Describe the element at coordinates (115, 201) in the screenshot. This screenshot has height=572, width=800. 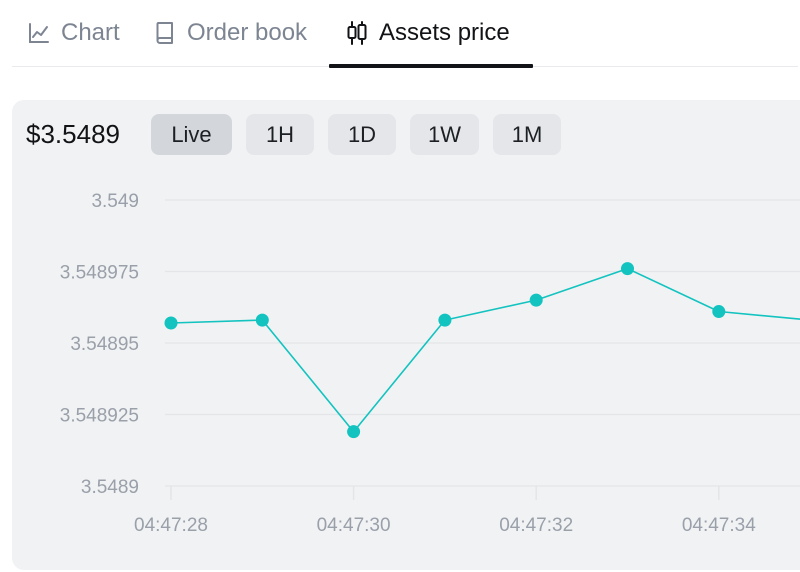
I see `y-tick-label: 3.549` at that location.